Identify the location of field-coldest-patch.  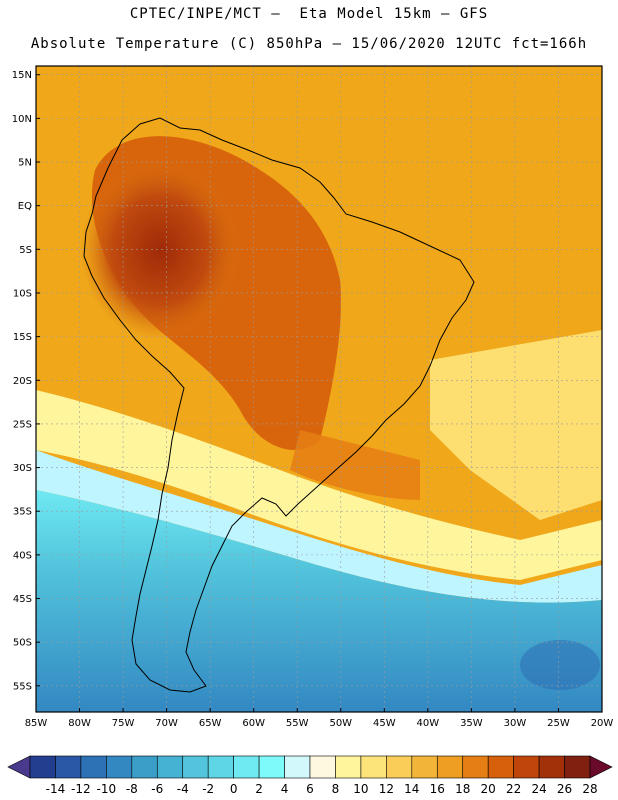
(560, 665).